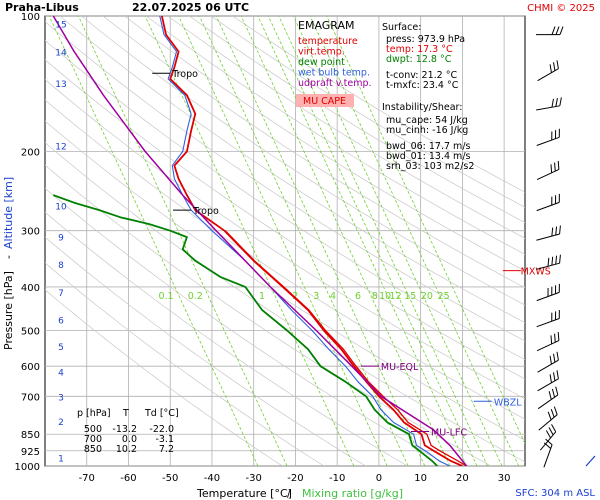  I want to click on altitude-tick-label: 9, so click(61, 238).